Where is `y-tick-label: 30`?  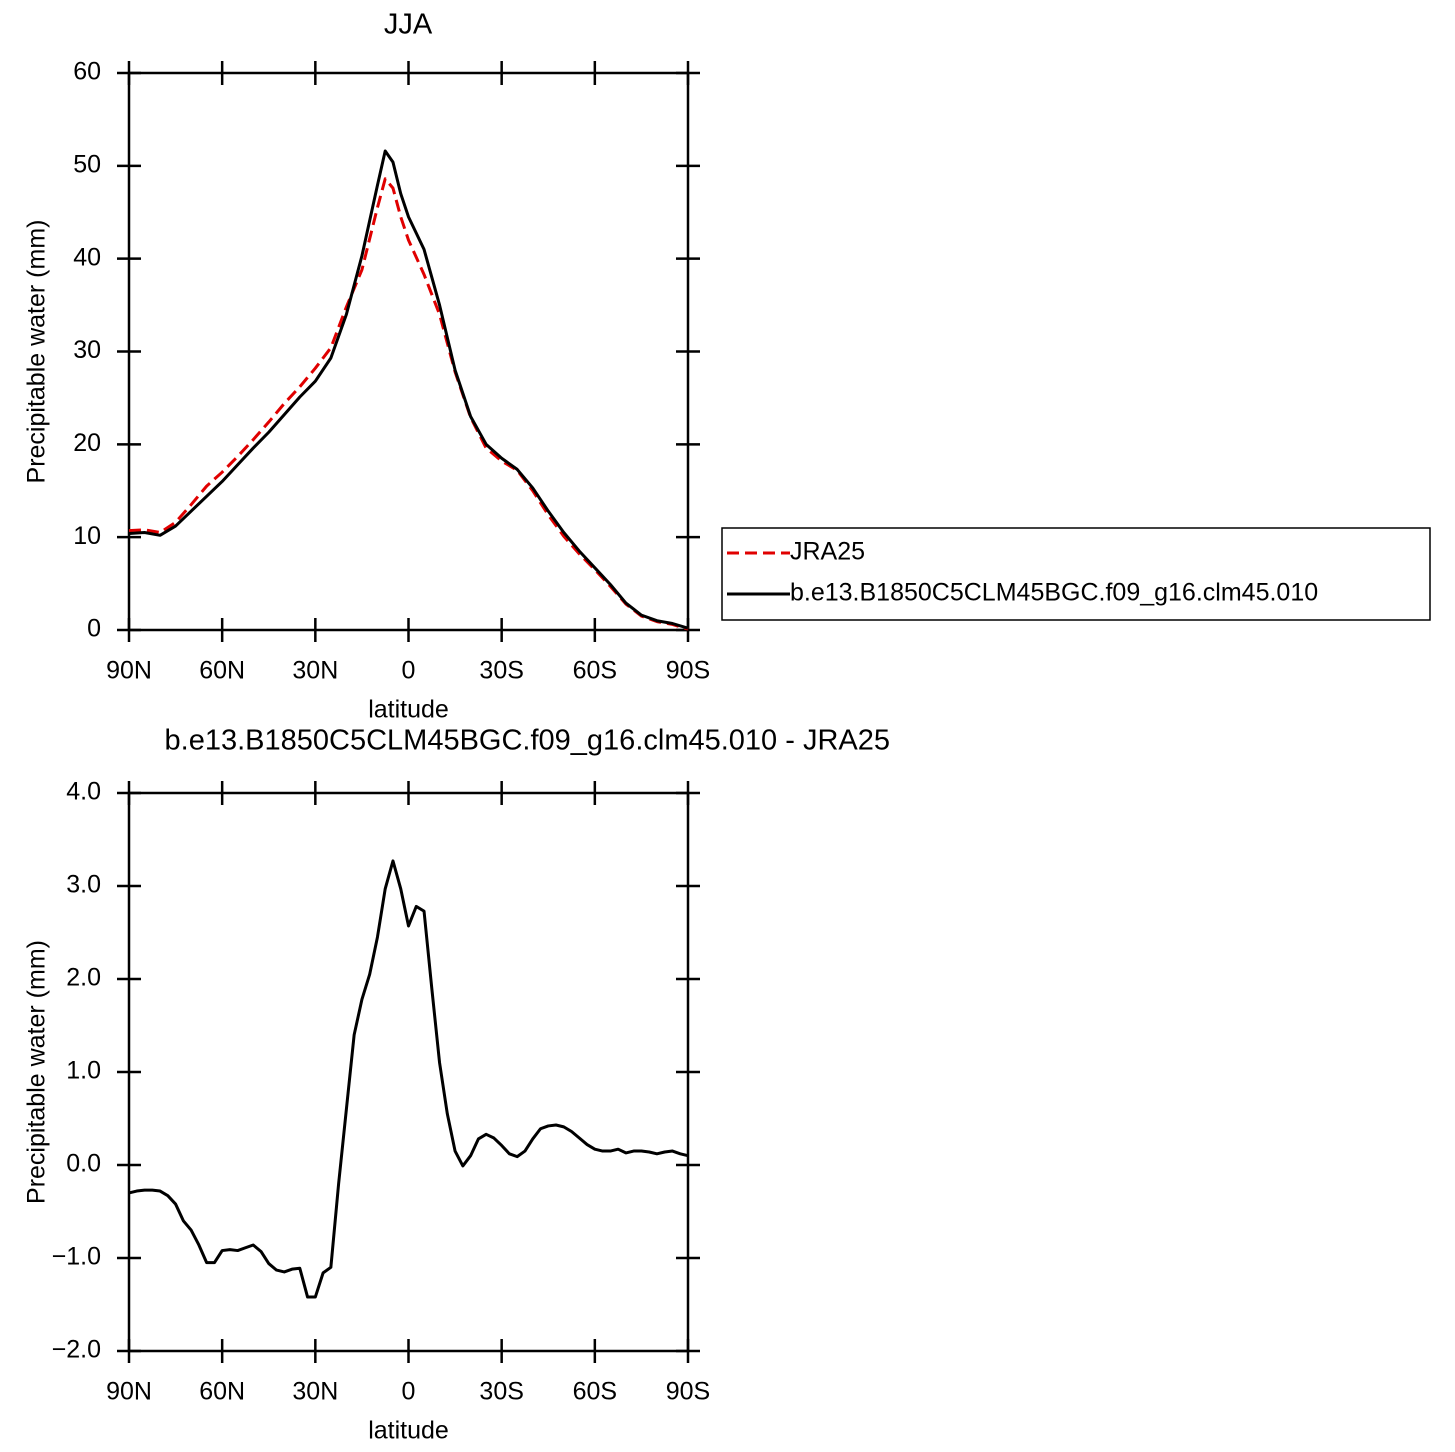 y-tick-label: 30 is located at coordinates (87, 350).